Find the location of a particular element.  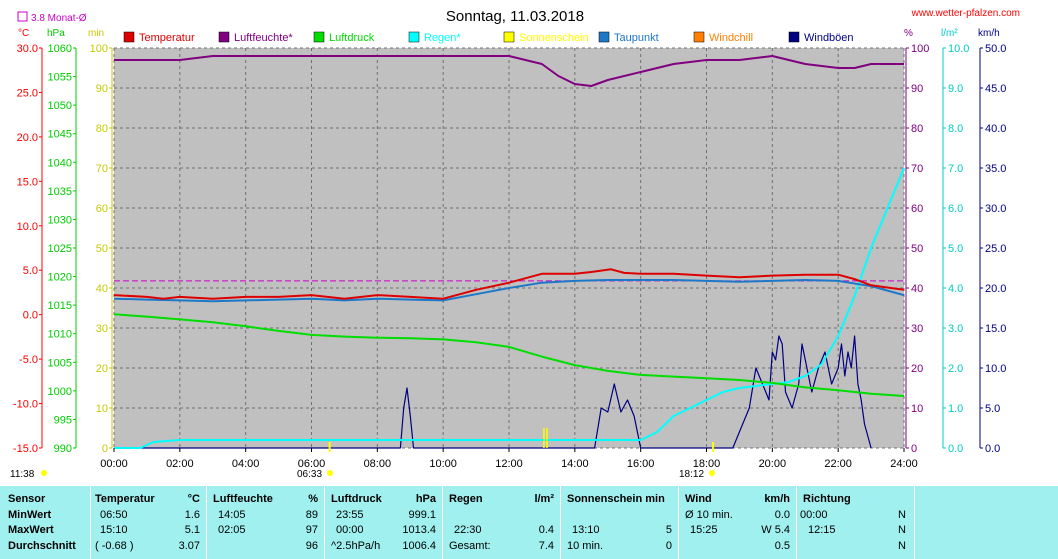

direction-max-time: 12:15 is located at coordinates (822, 530).